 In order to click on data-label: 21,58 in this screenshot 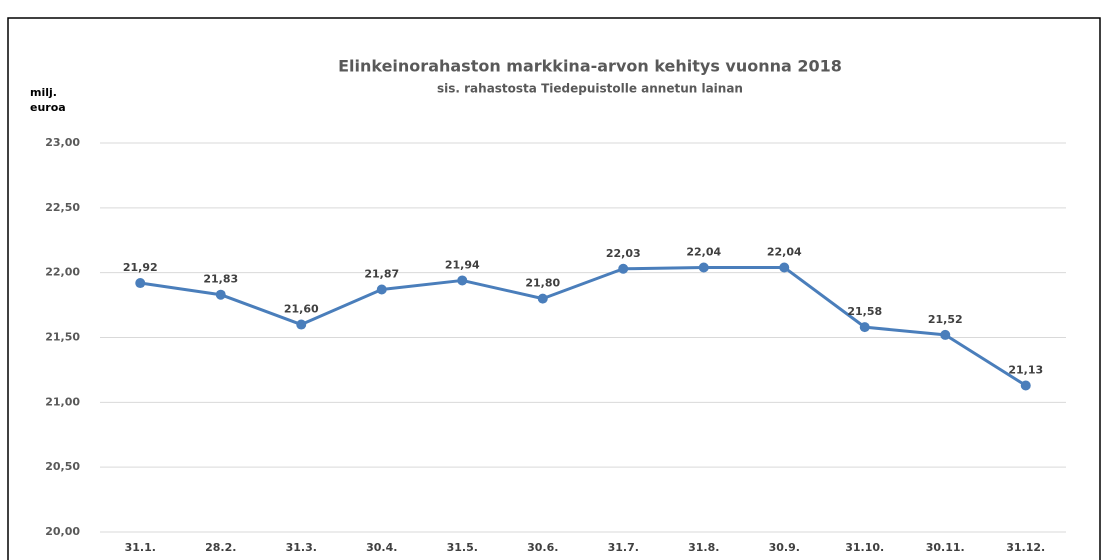, I will do `click(864, 311)`.